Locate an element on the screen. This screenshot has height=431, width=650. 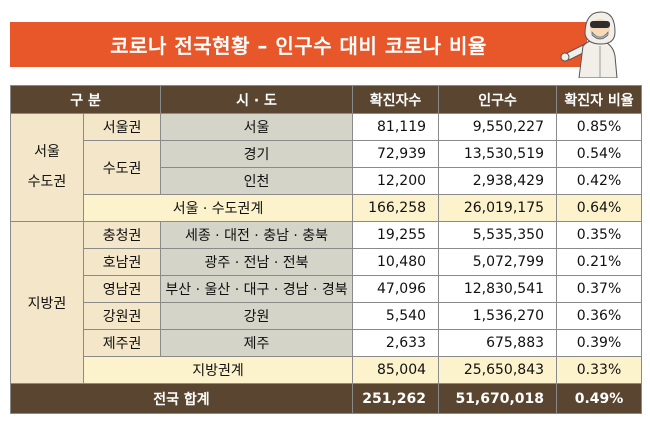
total-population: 51,670,018 is located at coordinates (498, 398).